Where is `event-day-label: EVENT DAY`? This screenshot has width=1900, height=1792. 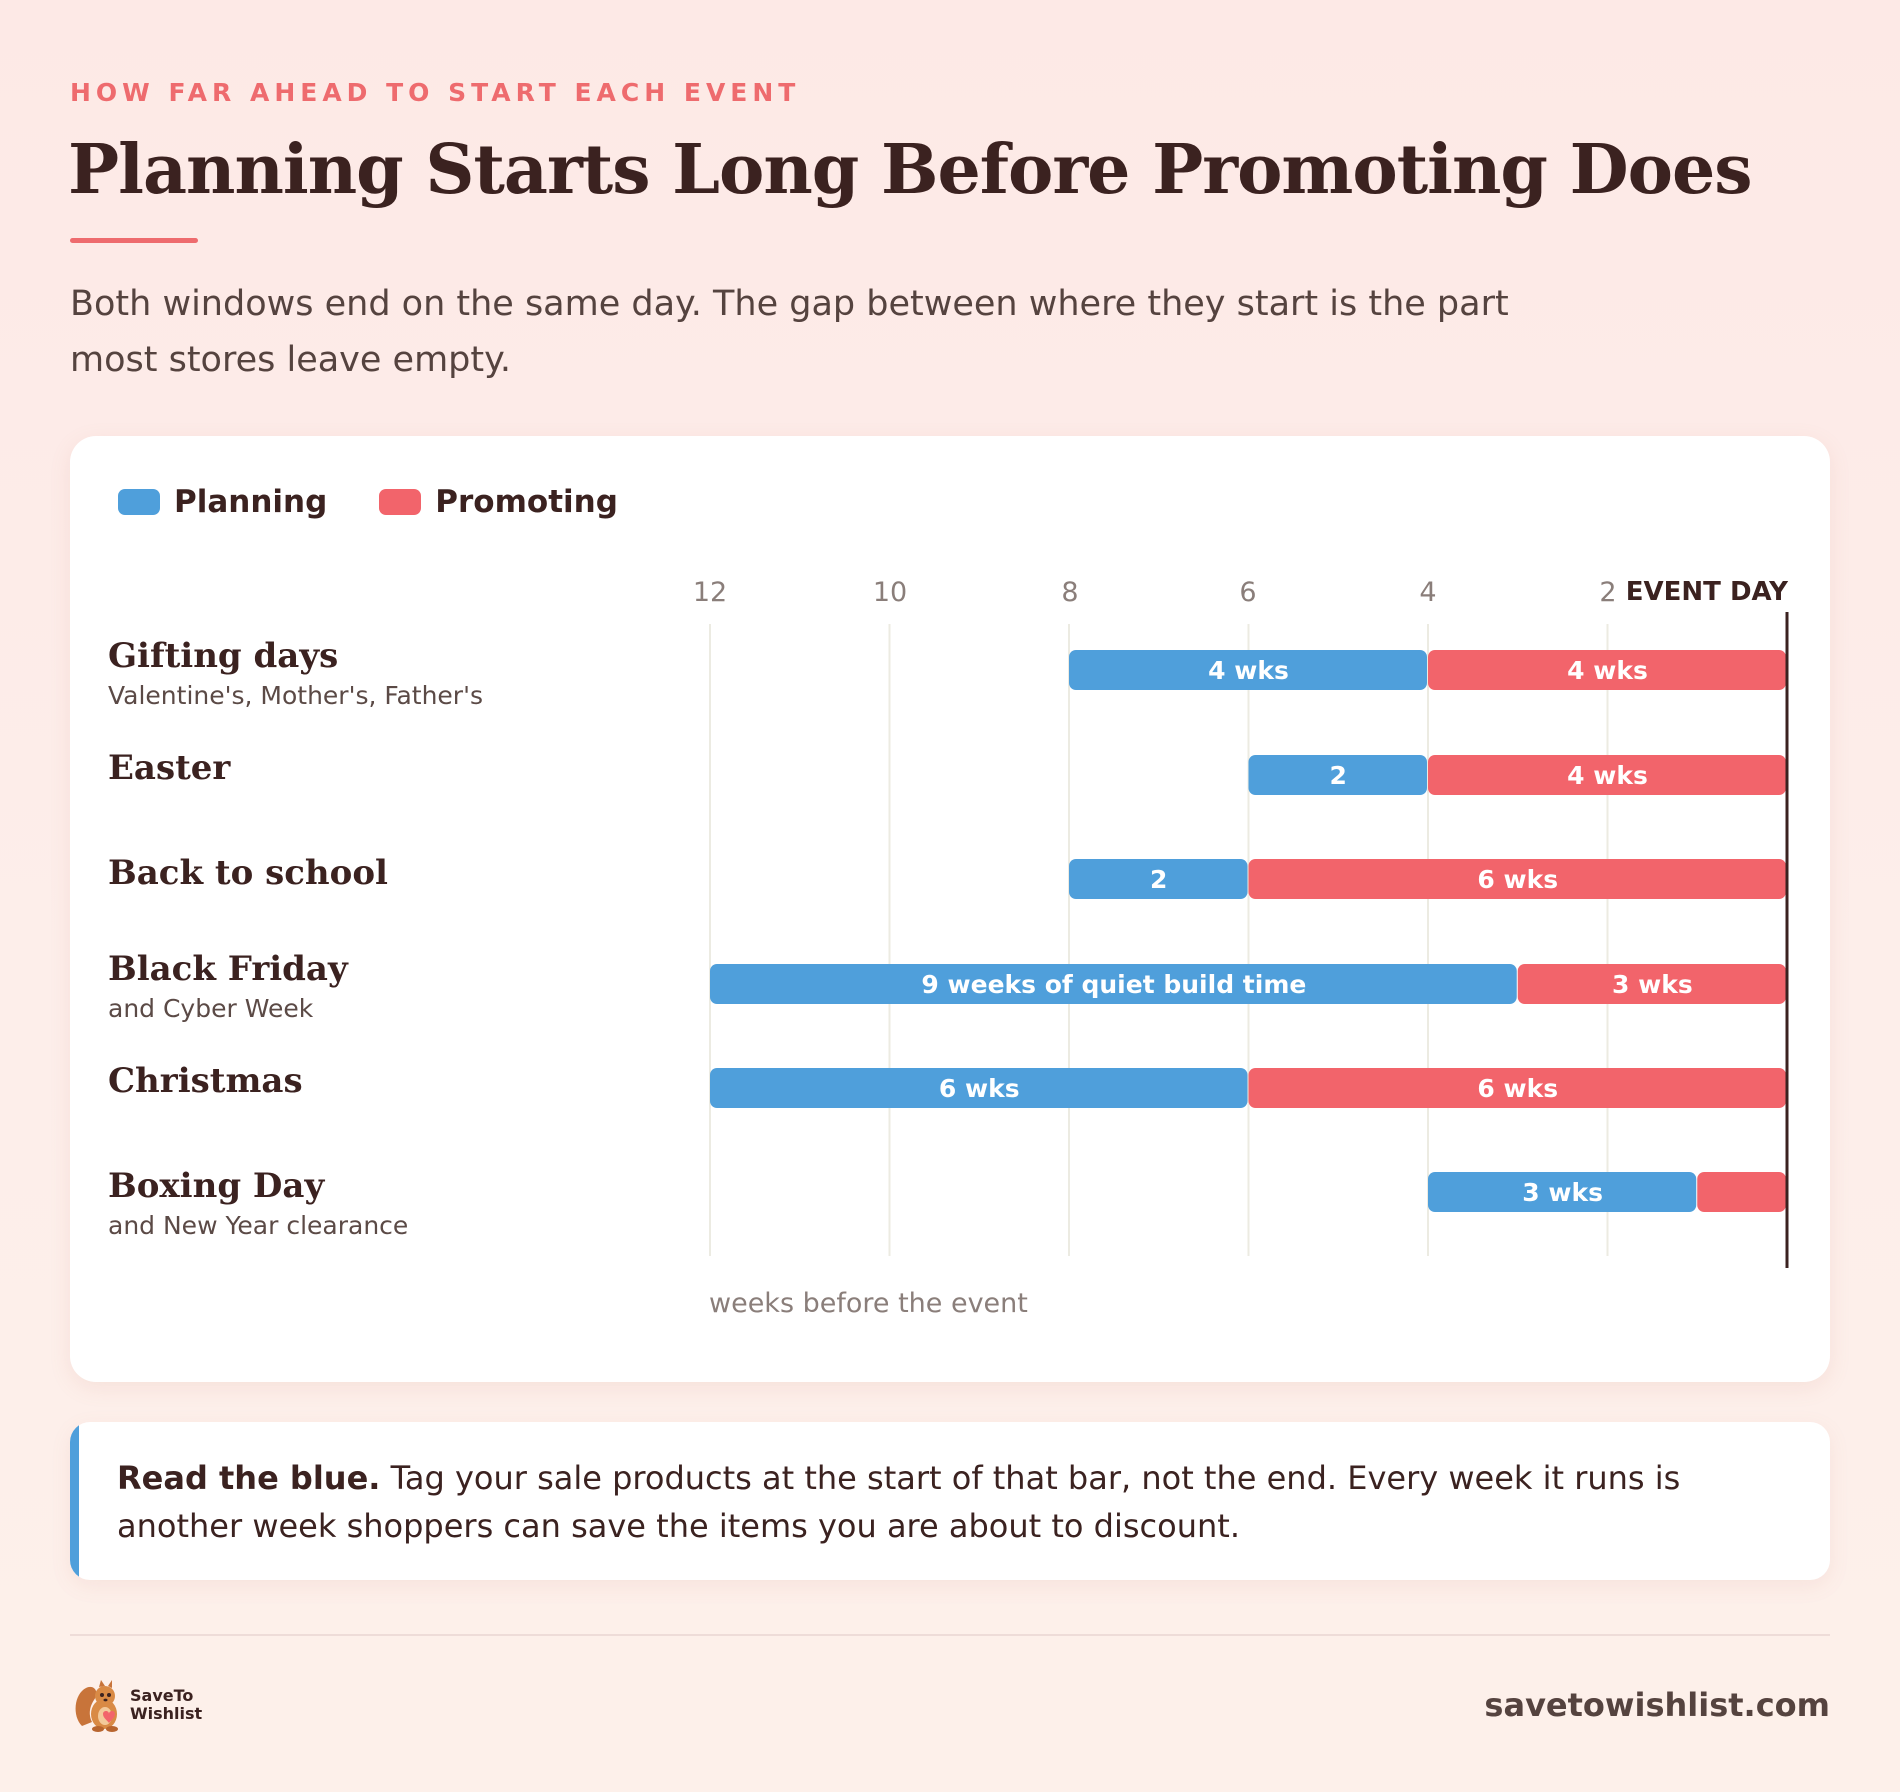 event-day-label: EVENT DAY is located at coordinates (1706, 592).